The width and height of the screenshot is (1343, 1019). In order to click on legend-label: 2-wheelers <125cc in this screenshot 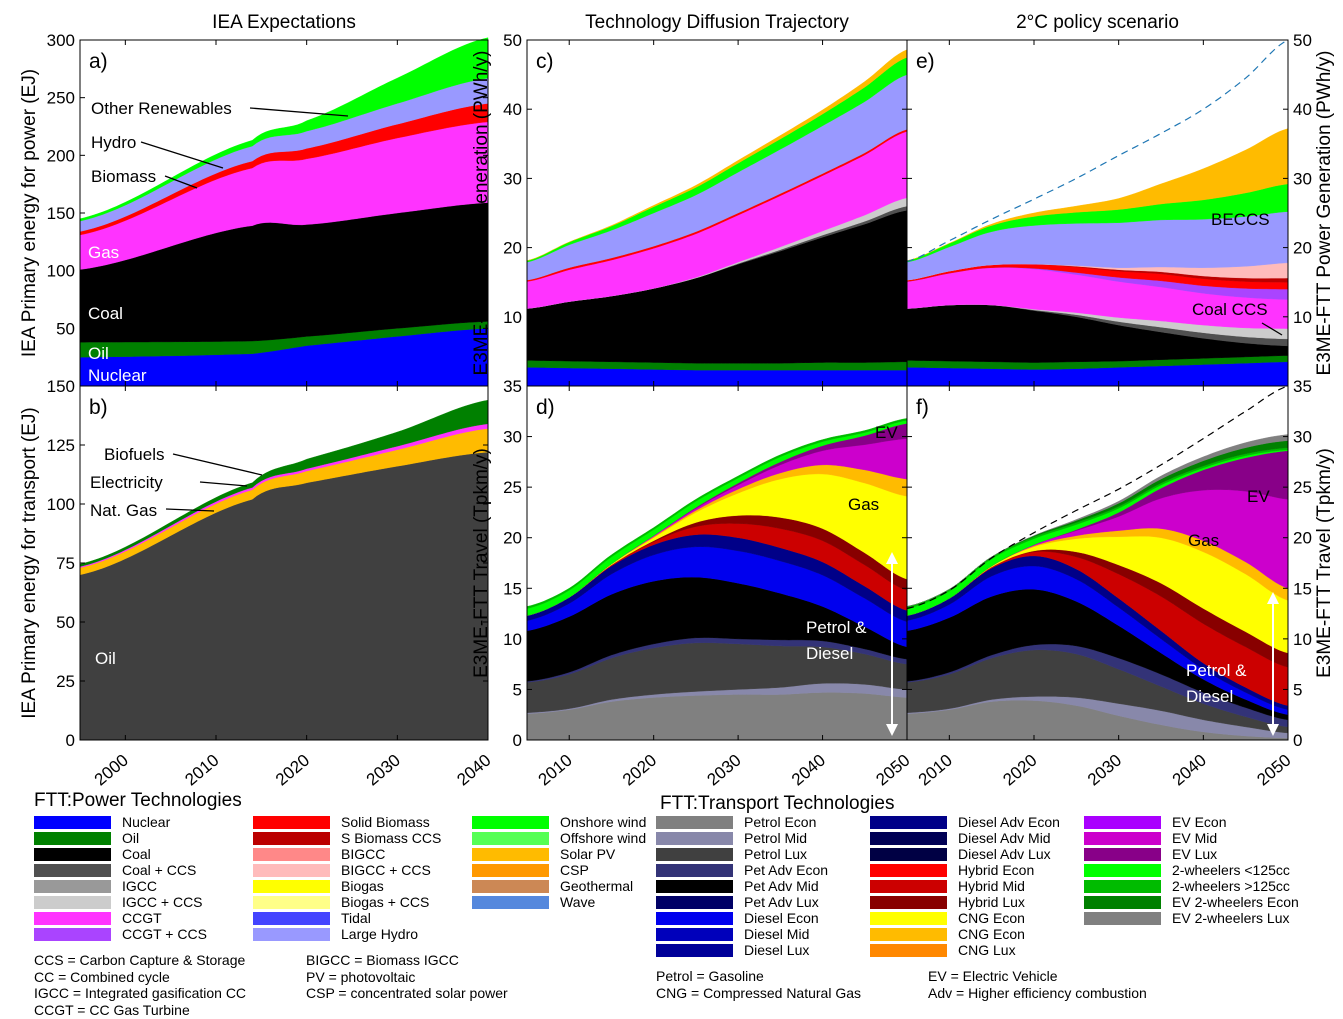, I will do `click(1231, 870)`.